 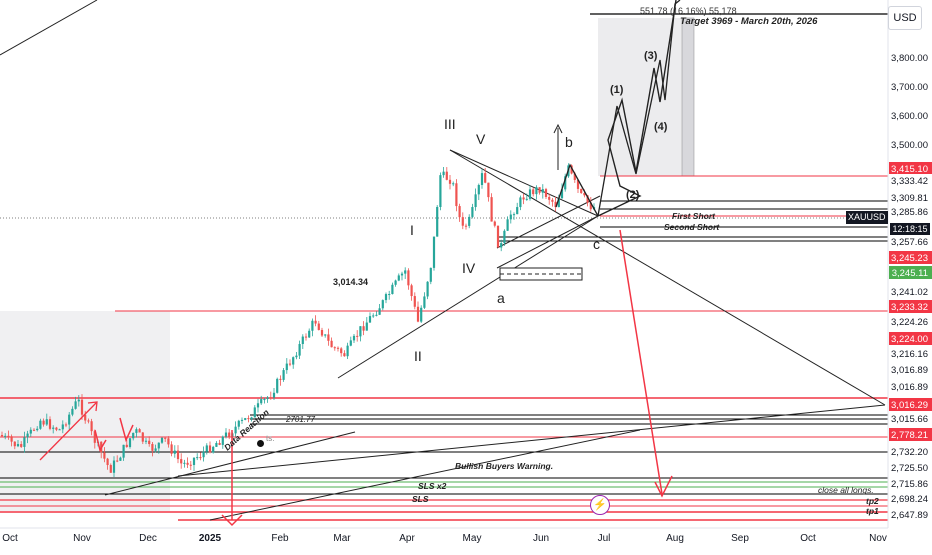 I want to click on close-all-longs-label: close all longs., so click(x=846, y=490).